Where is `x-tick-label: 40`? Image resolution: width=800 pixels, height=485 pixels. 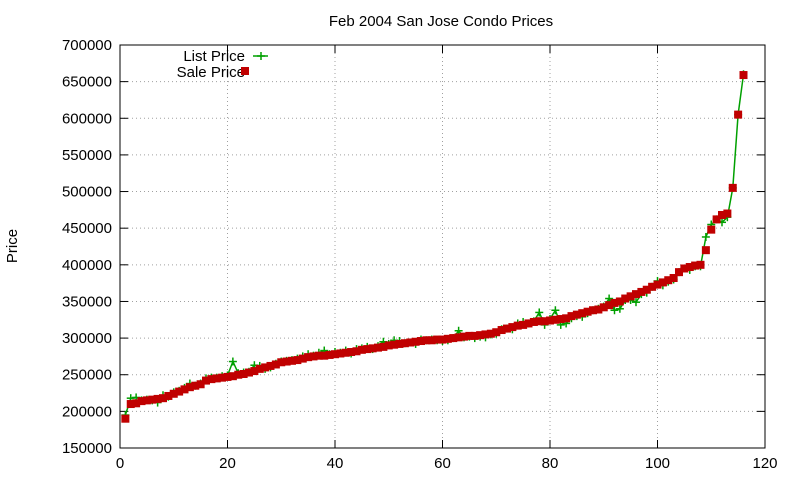 x-tick-label: 40 is located at coordinates (335, 463).